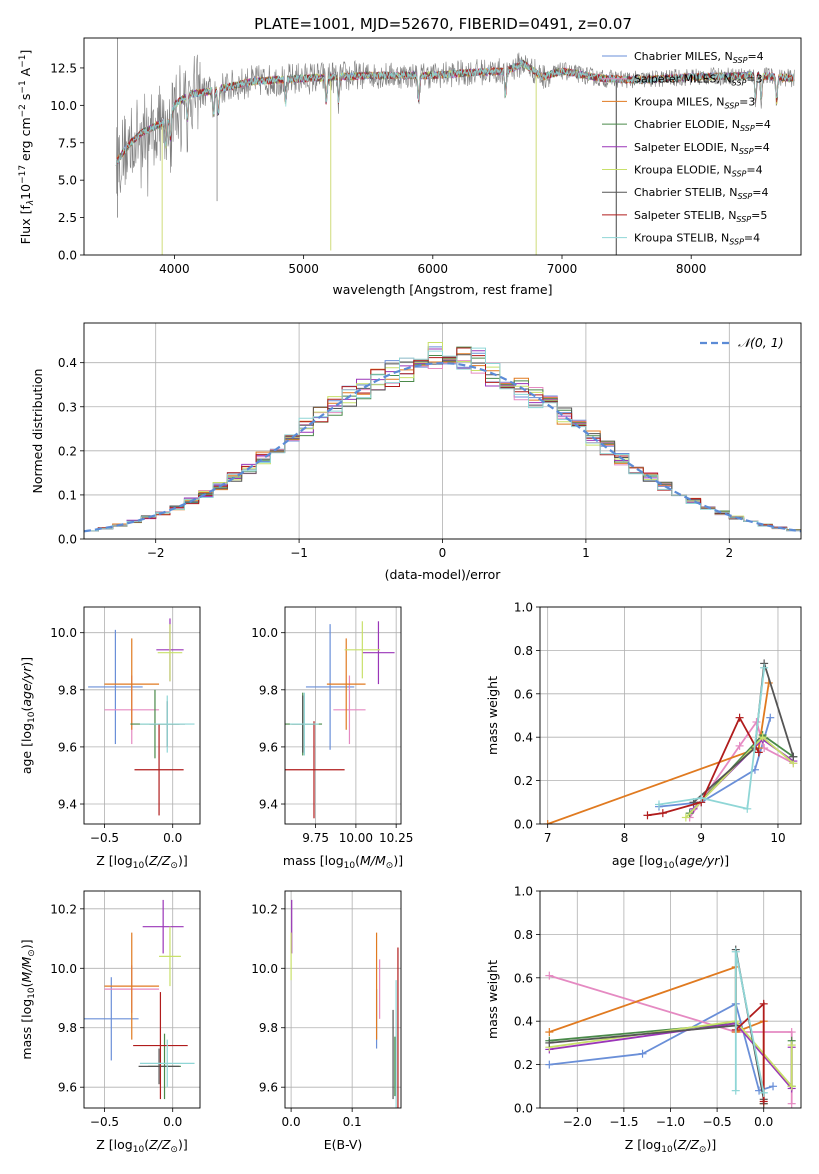 This screenshot has height=1174, width=819. Describe the element at coordinates (344, 1003) in the screenshot. I see `plot-area-mass_vs_EBV` at that location.